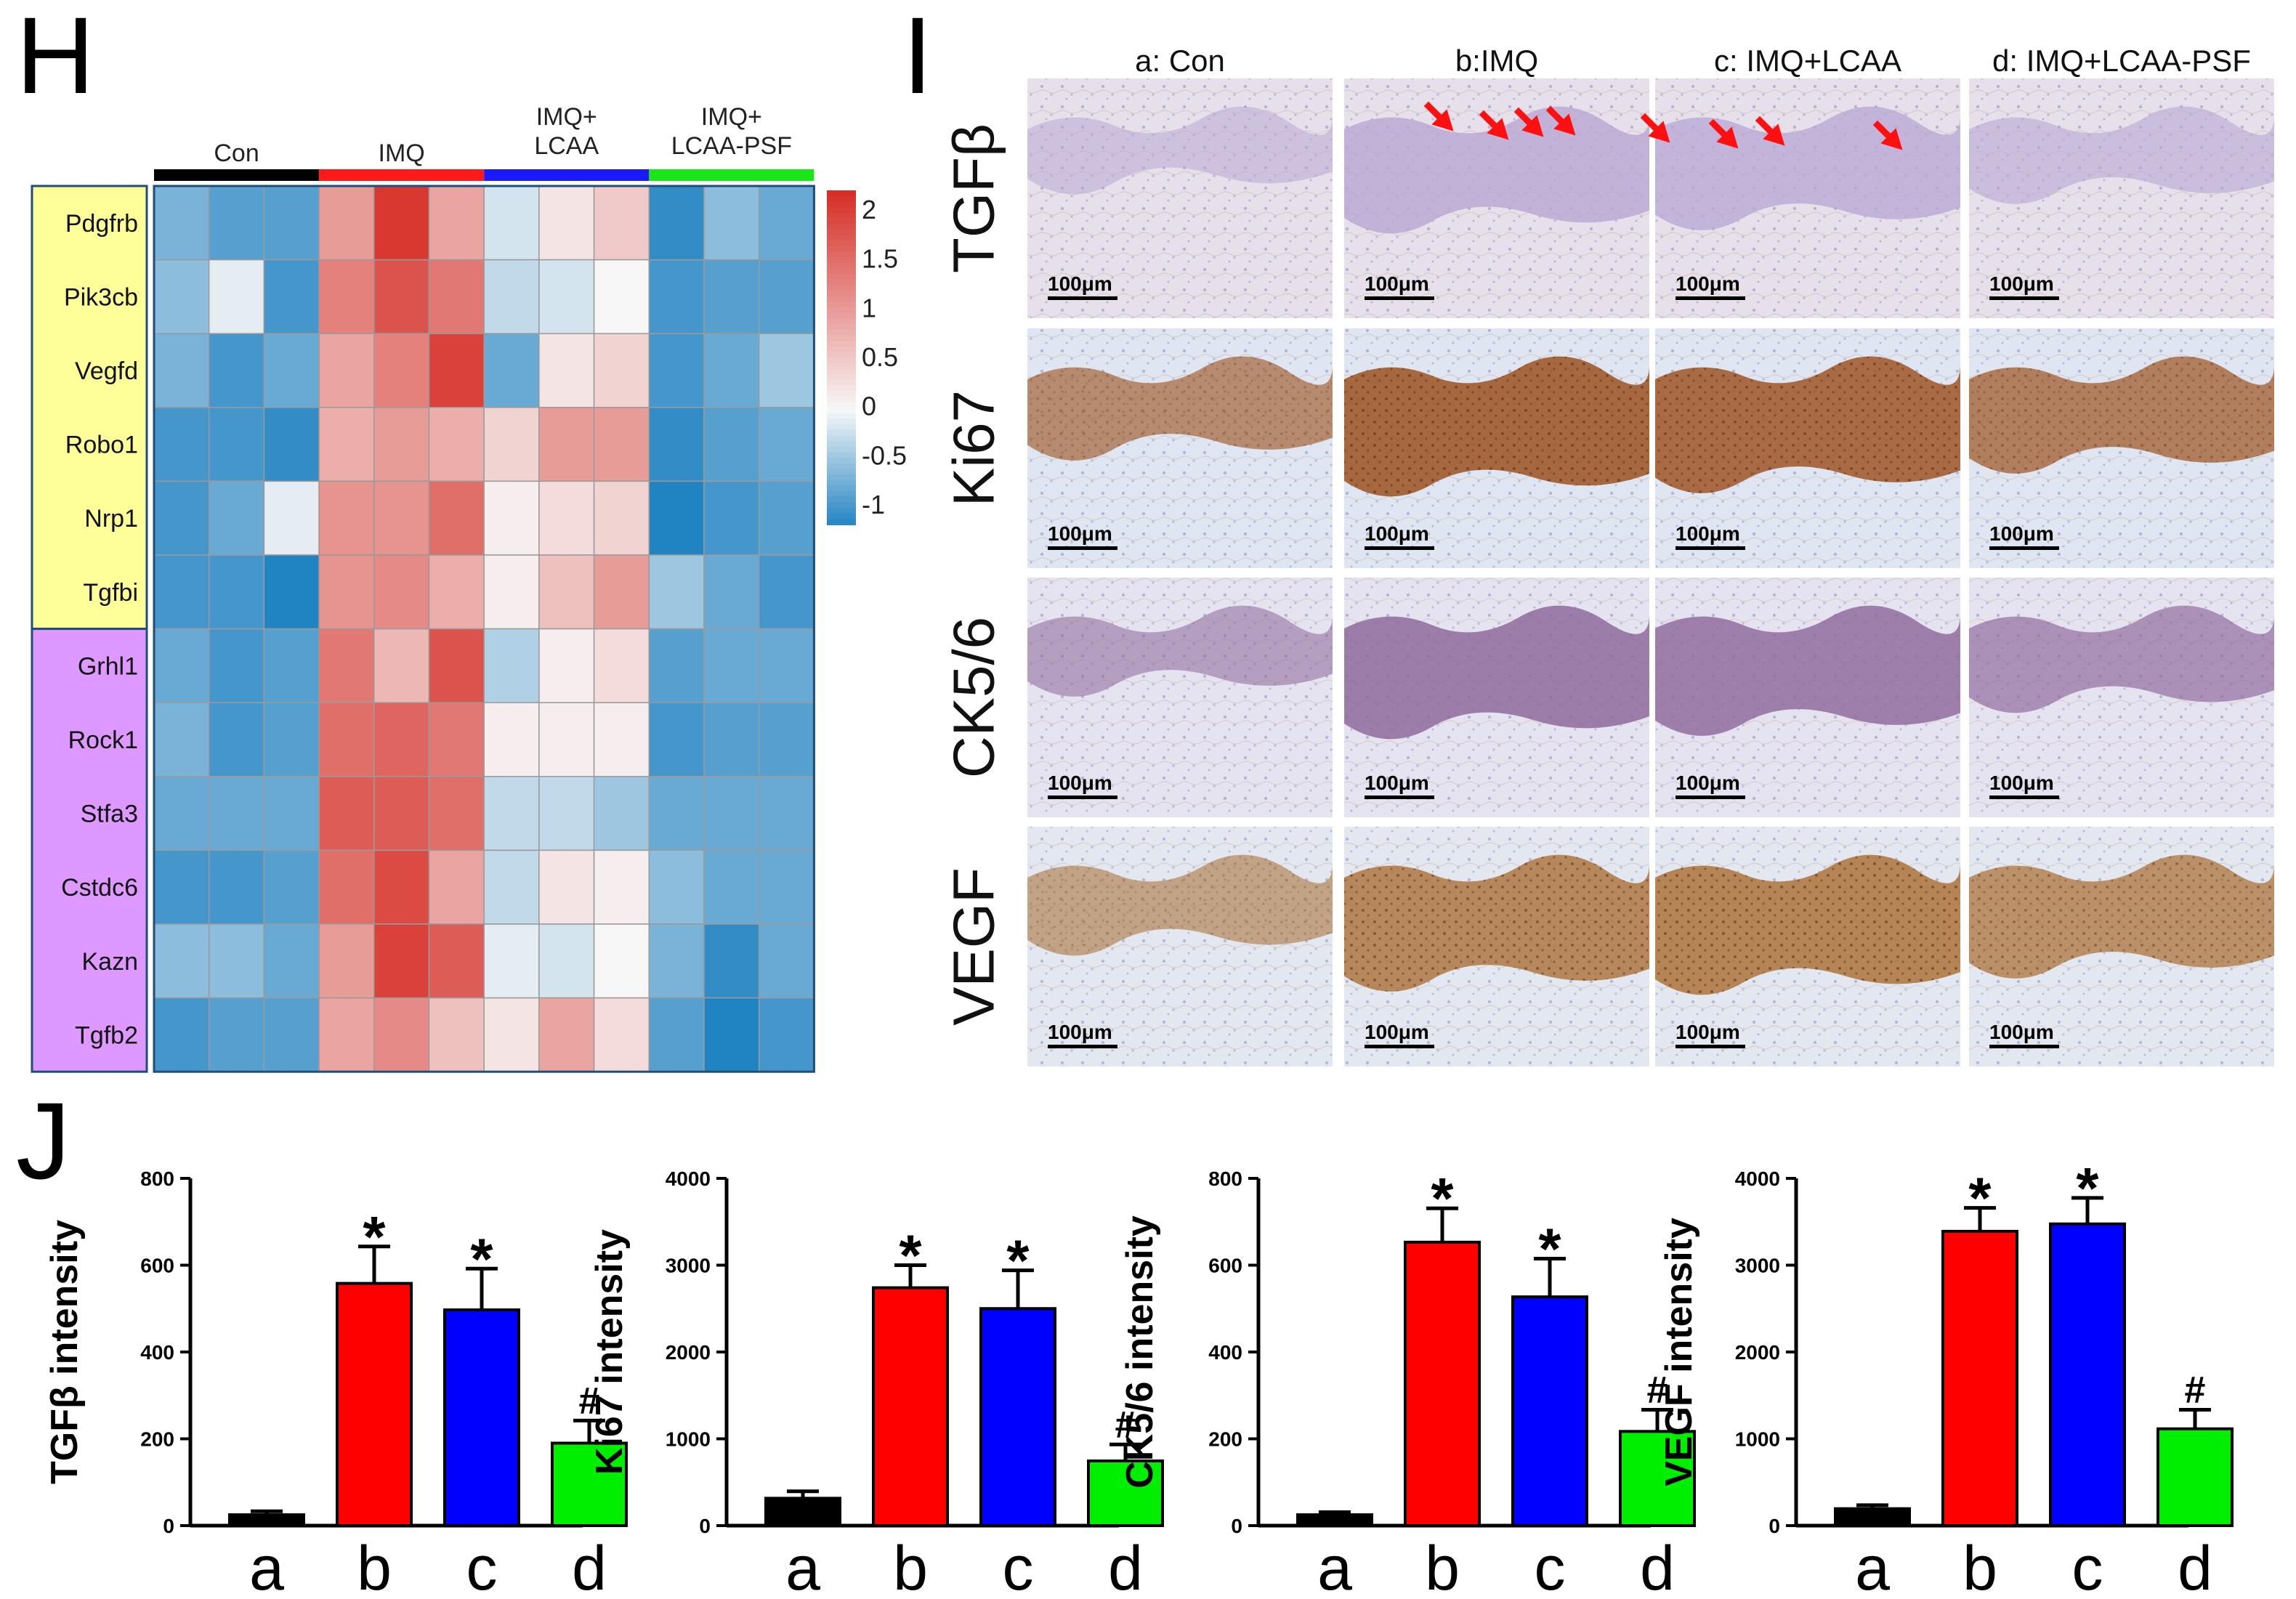 This screenshot has width=2296, height=1599. I want to click on group-label: IMQ, so click(402, 153).